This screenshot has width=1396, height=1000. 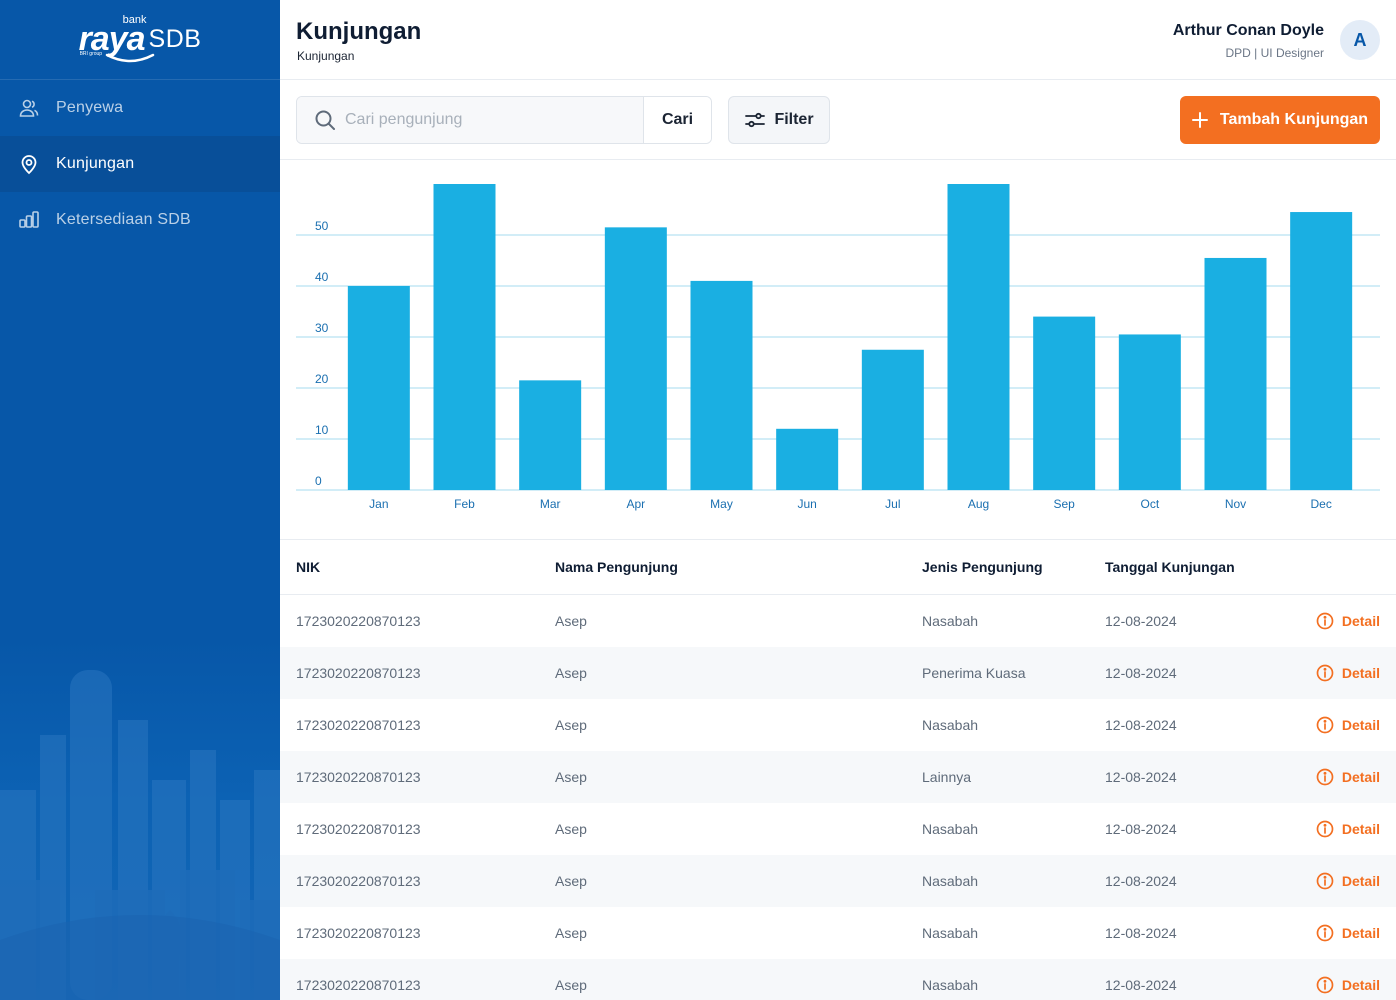 What do you see at coordinates (1248, 30) in the screenshot?
I see `user-name: Arthur Conan Doyle` at bounding box center [1248, 30].